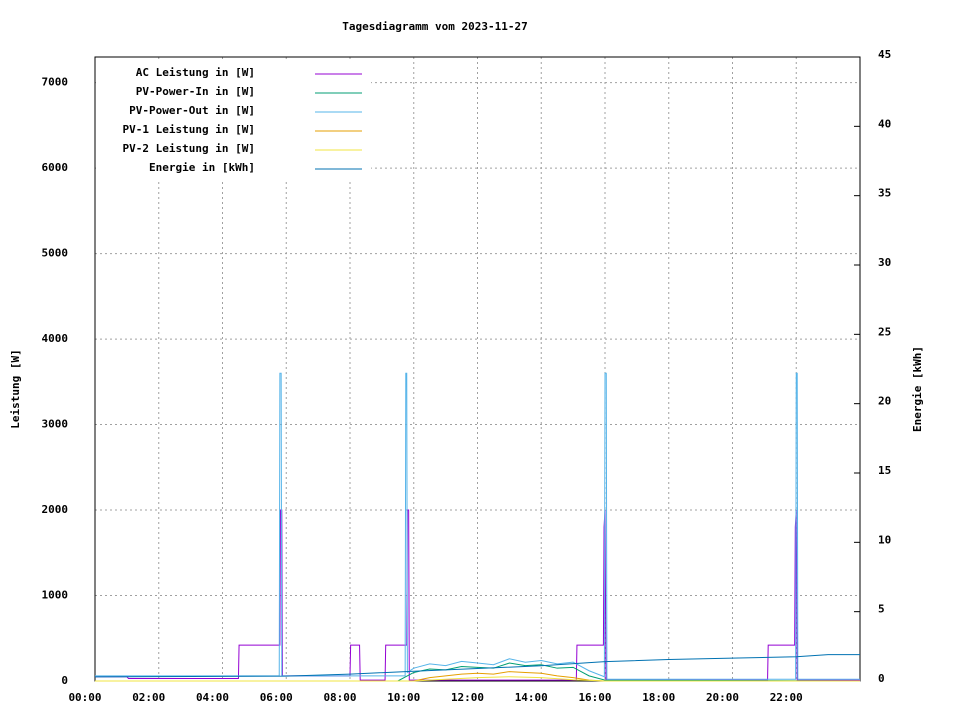 This screenshot has height=720, width=960. I want to click on x-tick-label: 12:00, so click(467, 697).